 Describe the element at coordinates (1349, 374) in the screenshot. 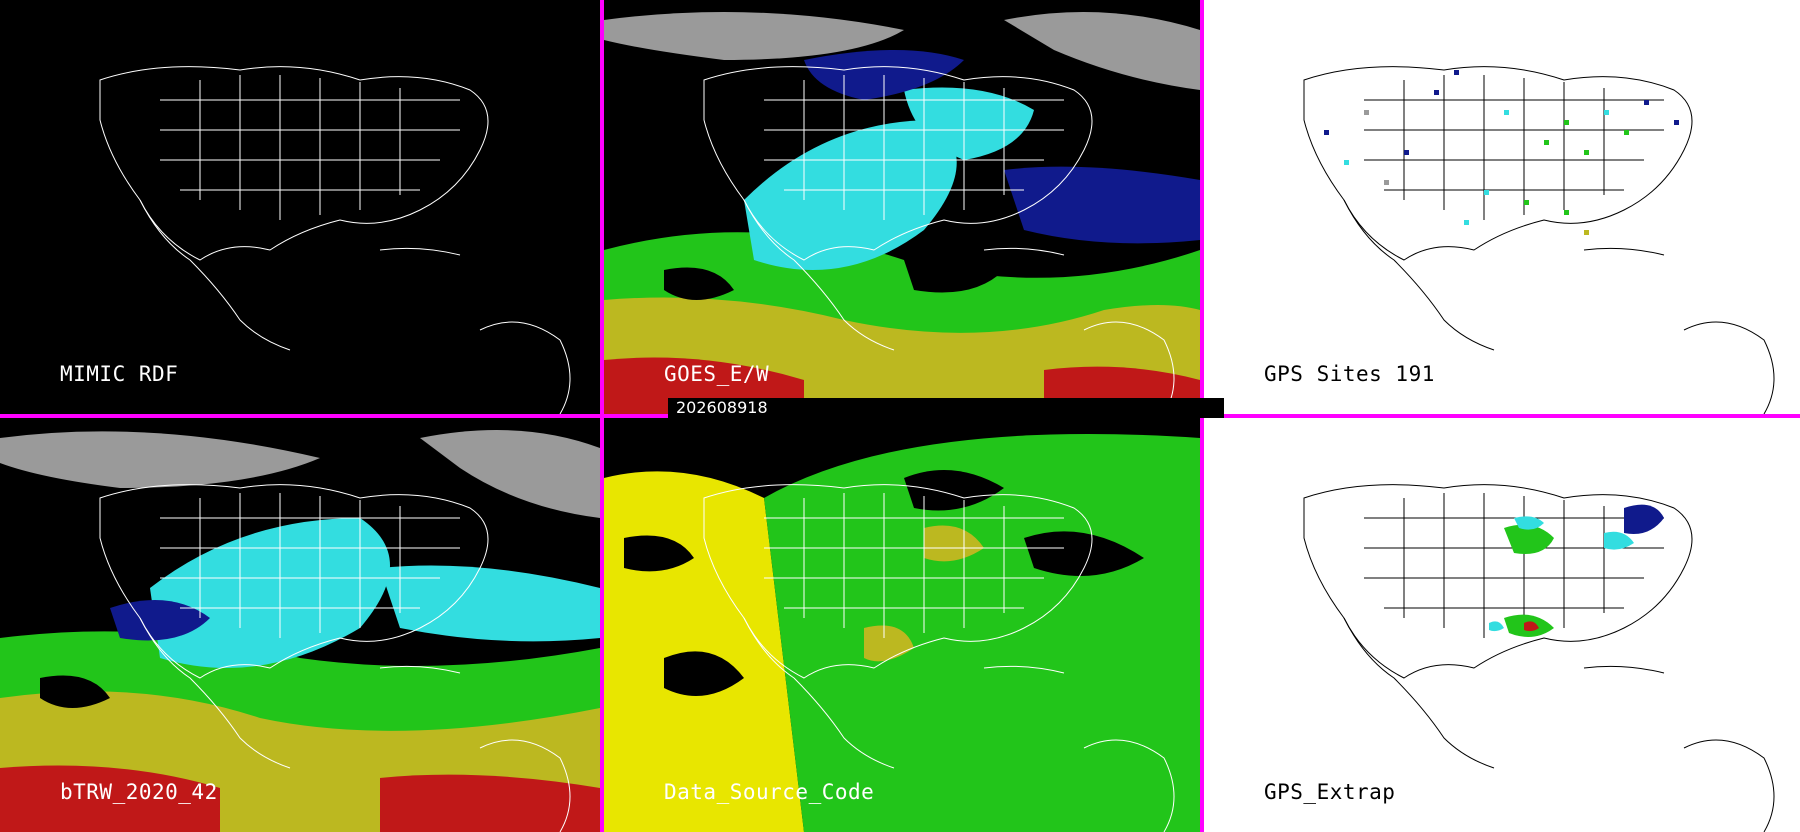

I see `panel-label-gps: GPS Sites 191` at that location.